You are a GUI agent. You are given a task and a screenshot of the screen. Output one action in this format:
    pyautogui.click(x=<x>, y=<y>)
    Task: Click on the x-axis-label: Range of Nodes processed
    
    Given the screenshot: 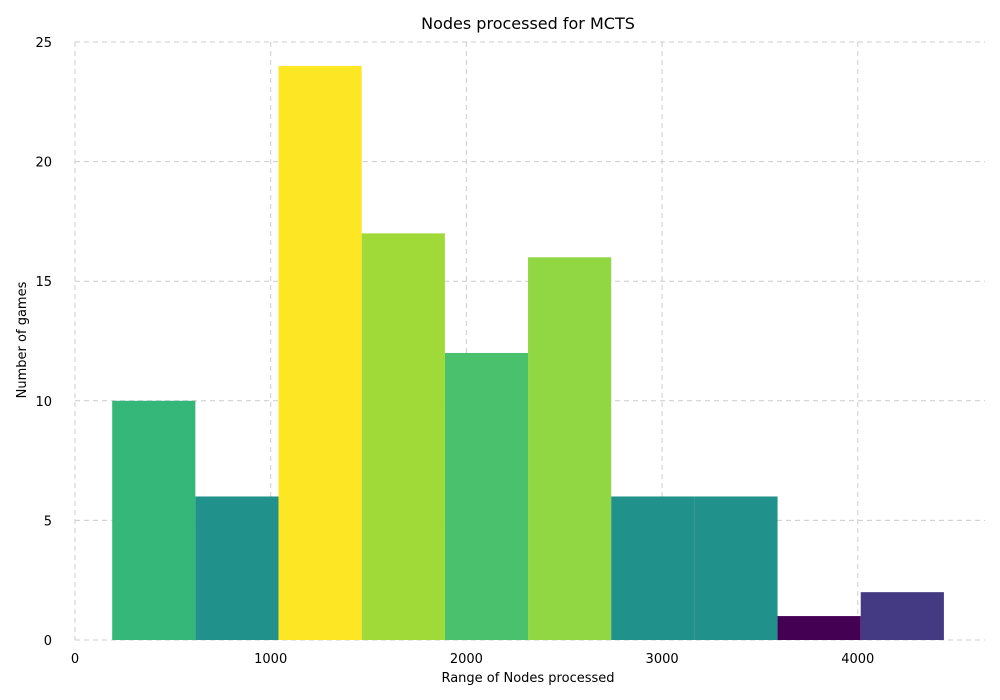 What is the action you would take?
    pyautogui.click(x=527, y=678)
    